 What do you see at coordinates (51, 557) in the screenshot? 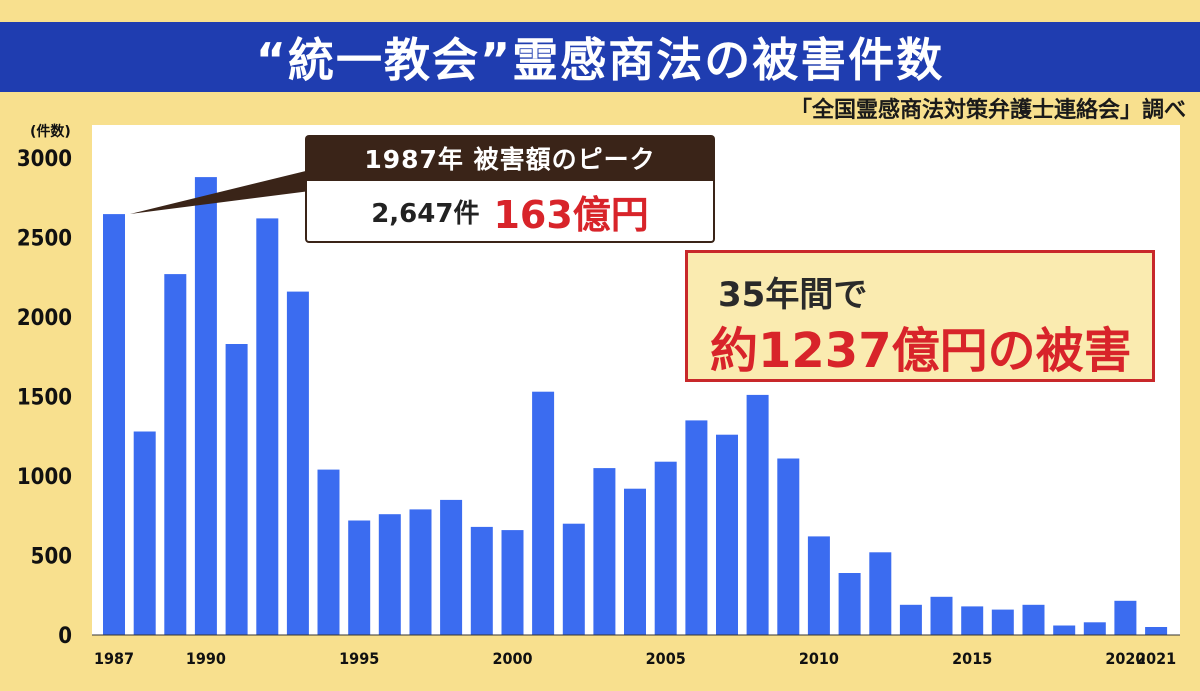
I see `y-tick-label: 500` at bounding box center [51, 557].